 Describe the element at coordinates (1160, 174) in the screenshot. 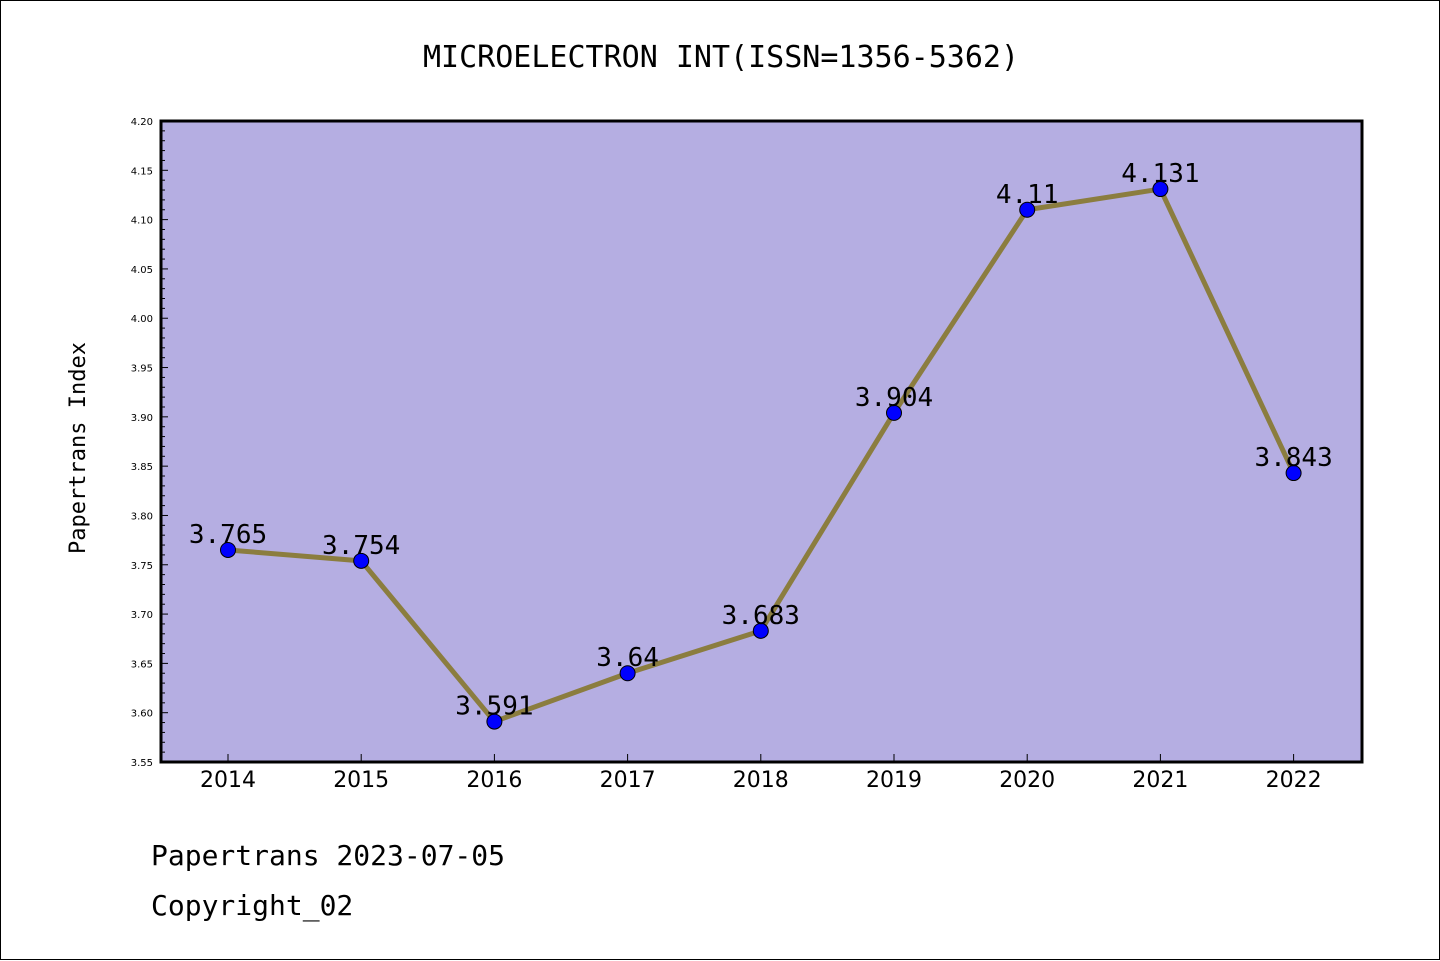

I see `data-label: 4.131` at that location.